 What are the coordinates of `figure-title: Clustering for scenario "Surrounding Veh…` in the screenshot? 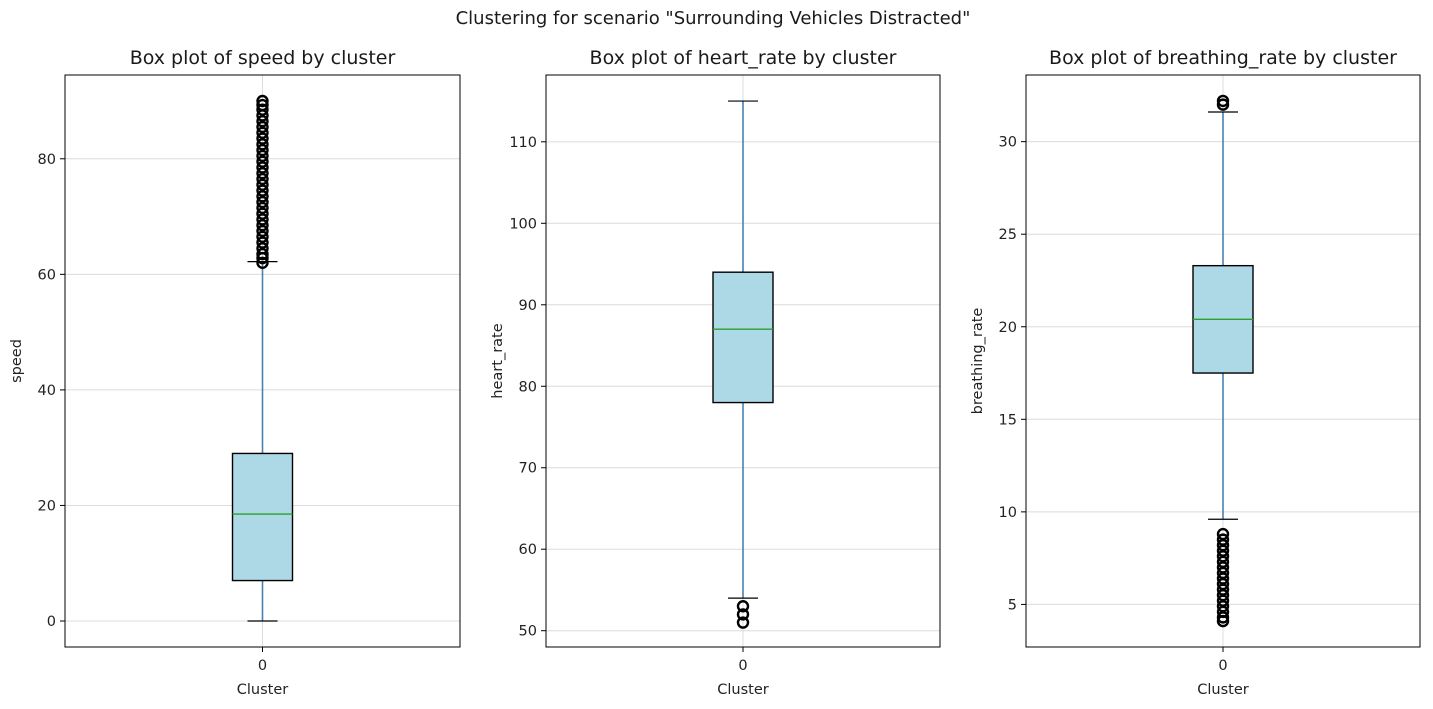 It's located at (713, 18).